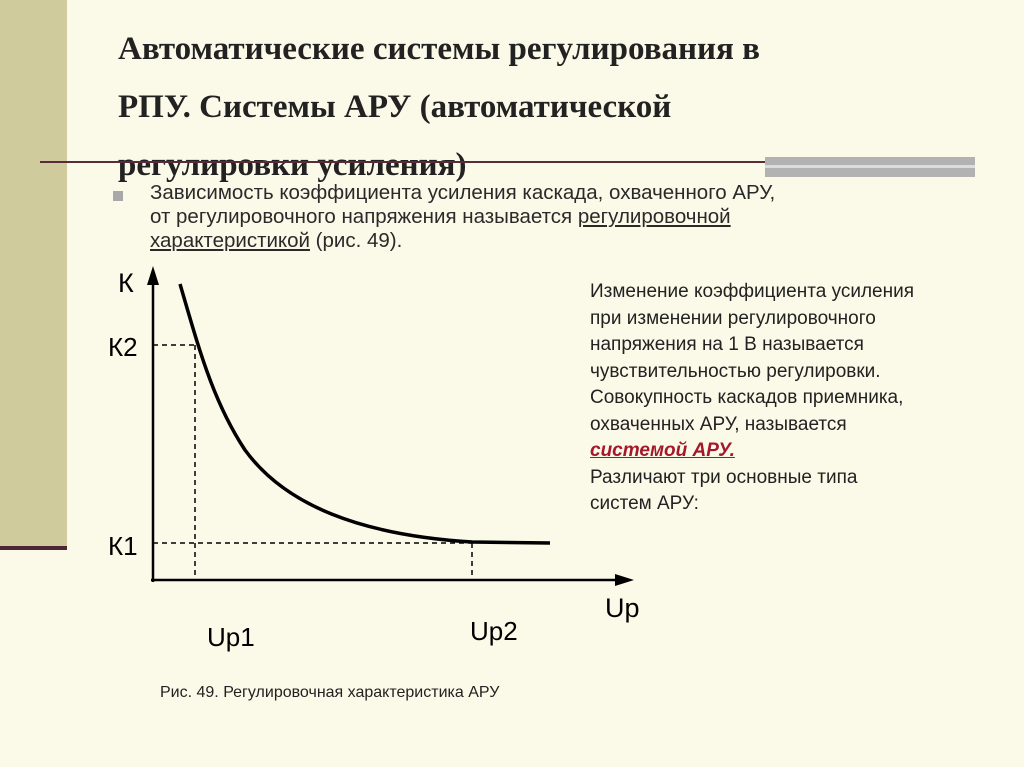 This screenshot has width=1024, height=767. I want to click on side-line: Различают три основные типа, so click(724, 477).